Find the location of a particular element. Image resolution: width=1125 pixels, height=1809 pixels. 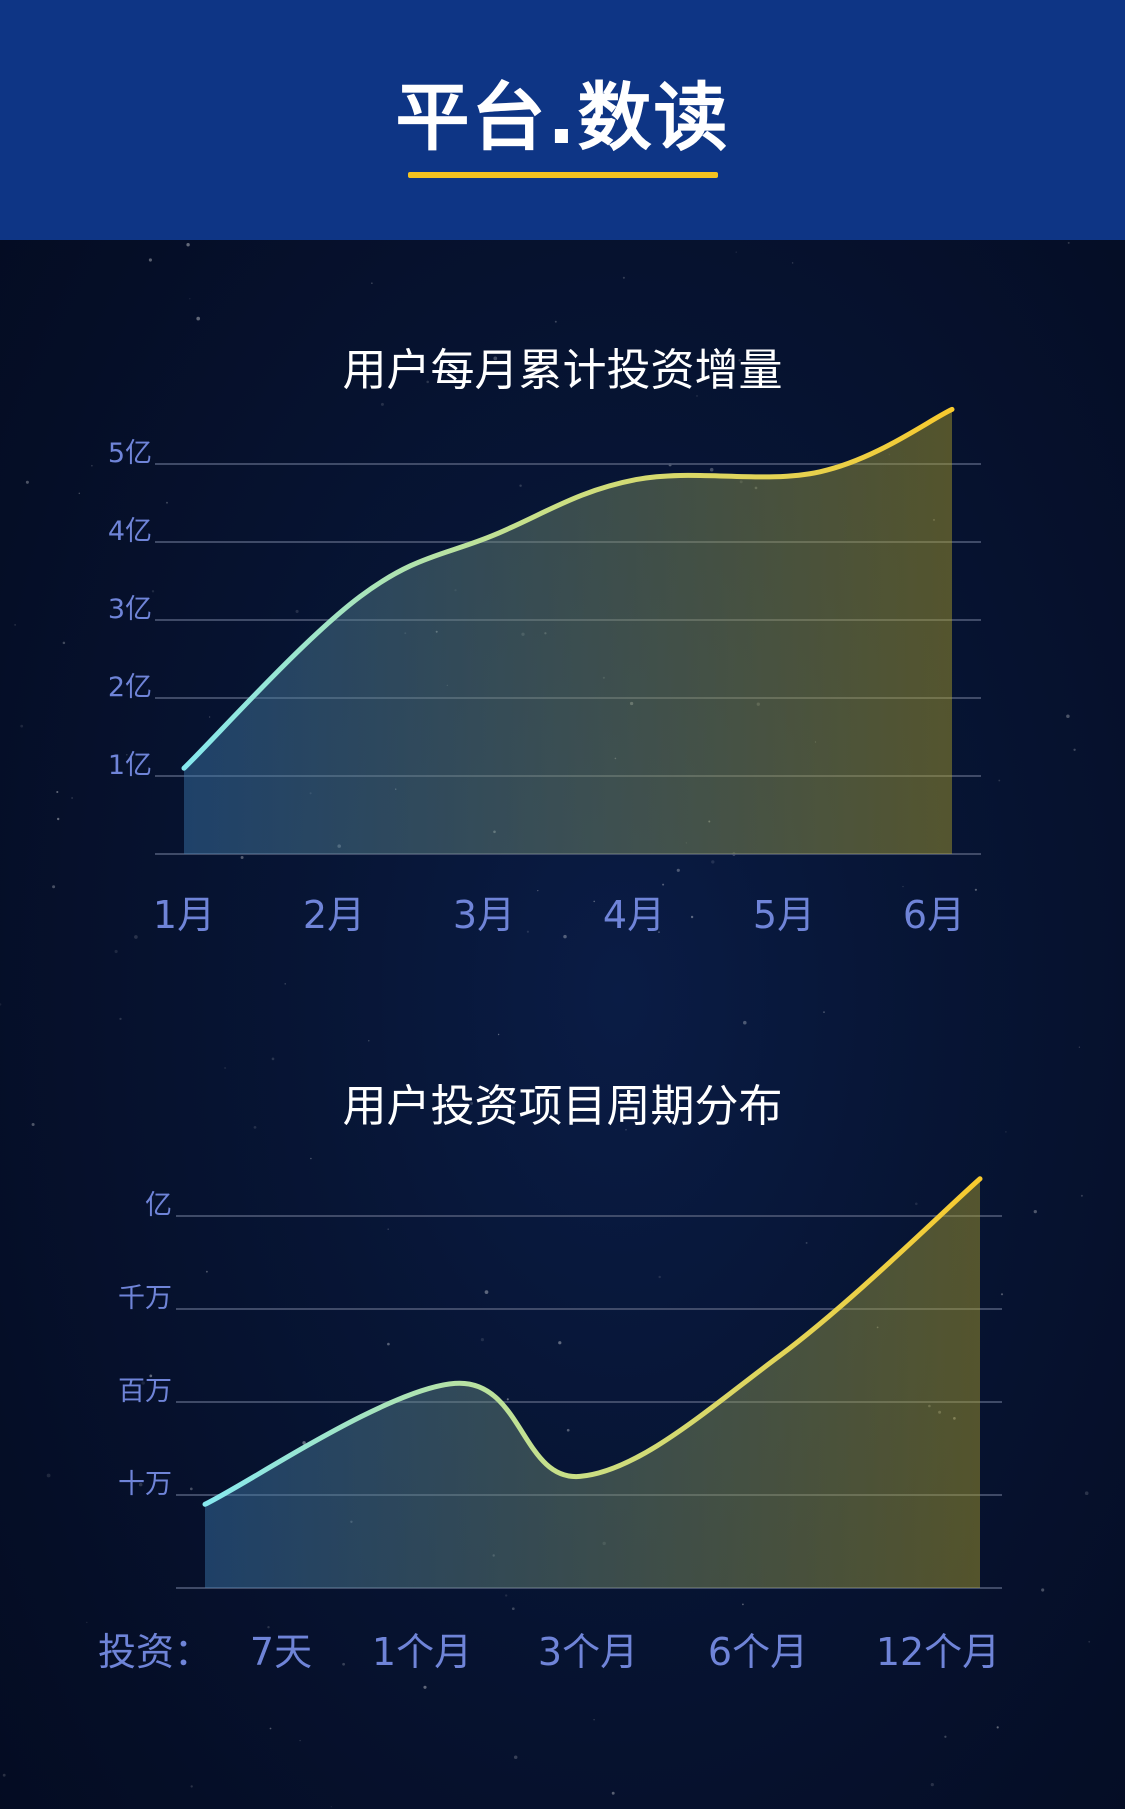

title-underline is located at coordinates (563, 175).